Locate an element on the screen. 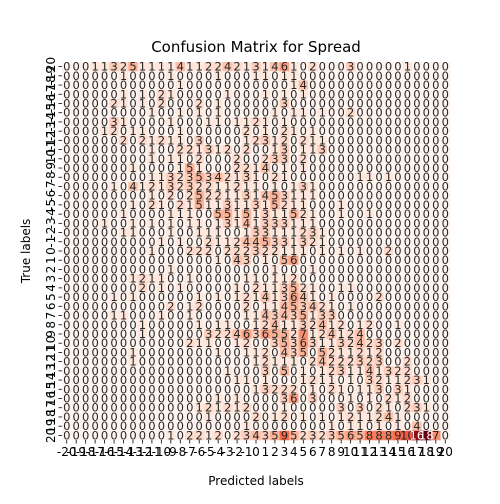 The width and height of the screenshot is (500, 504). y-axis-label: True labels is located at coordinates (26, 252).